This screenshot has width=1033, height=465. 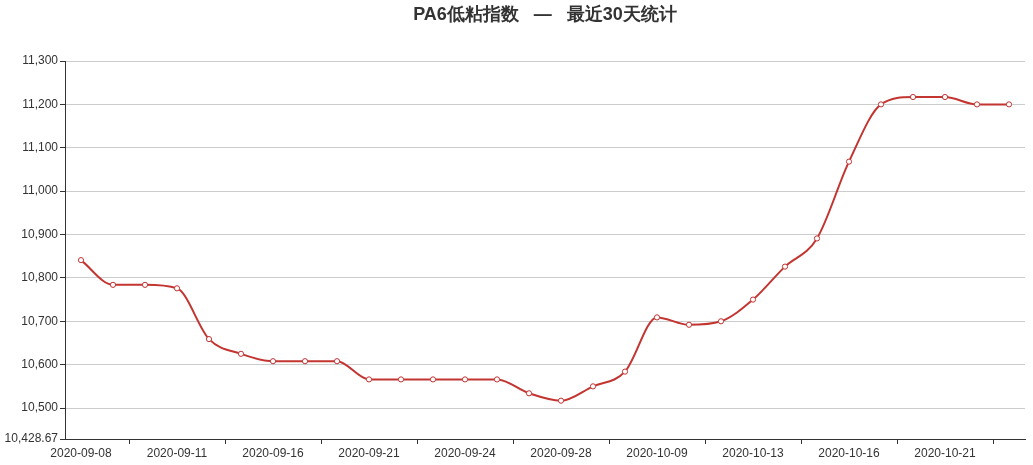 What do you see at coordinates (40, 363) in the screenshot?
I see `y-tick-label: 10,600` at bounding box center [40, 363].